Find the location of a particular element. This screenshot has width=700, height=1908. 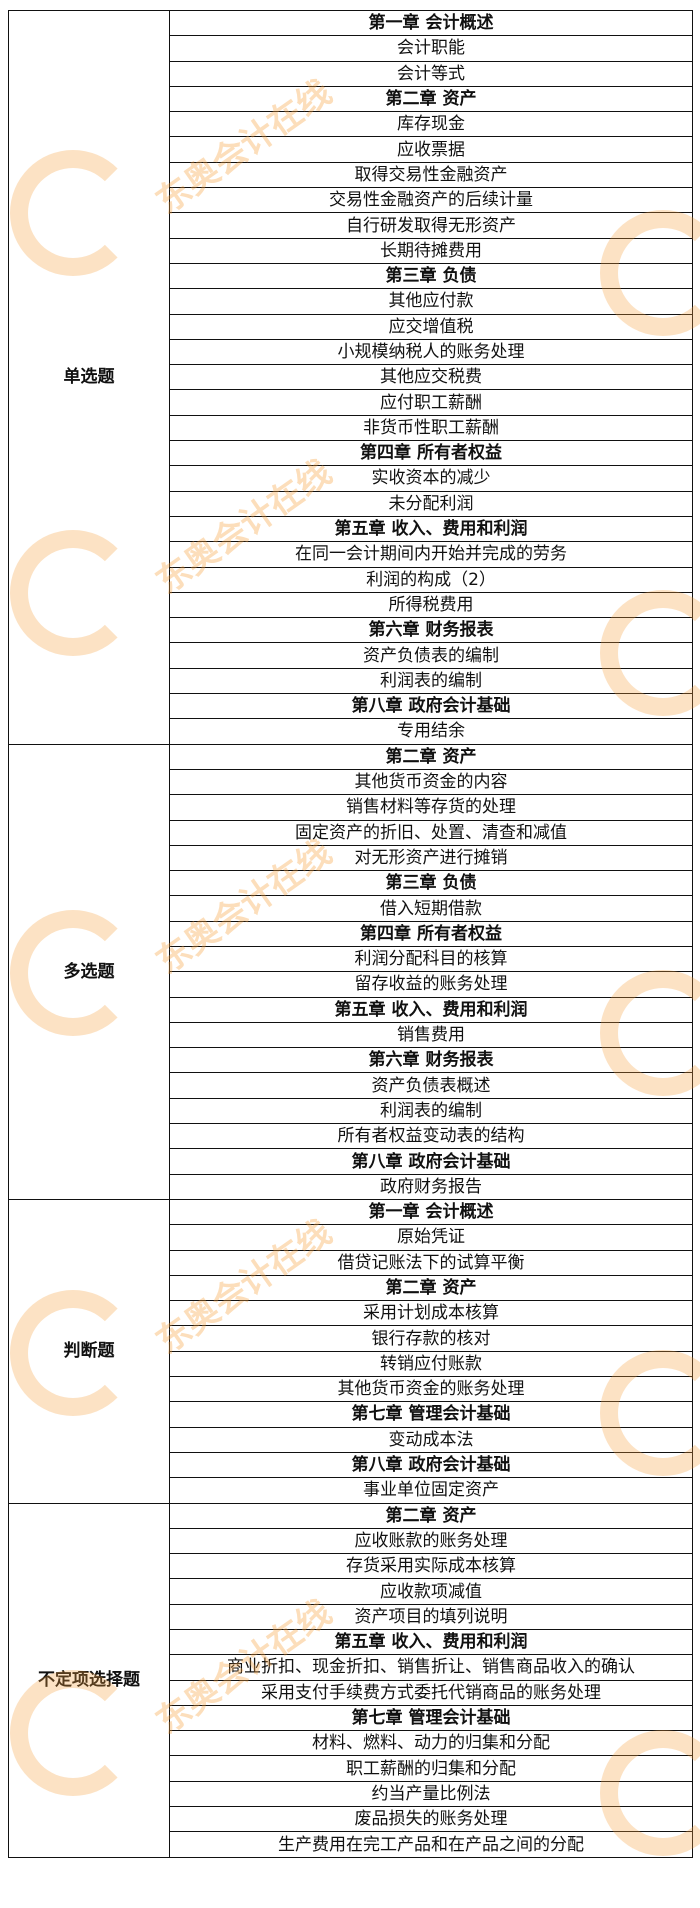

topic-item: 固定资产的折旧、处置、清查和减值 is located at coordinates (431, 832).